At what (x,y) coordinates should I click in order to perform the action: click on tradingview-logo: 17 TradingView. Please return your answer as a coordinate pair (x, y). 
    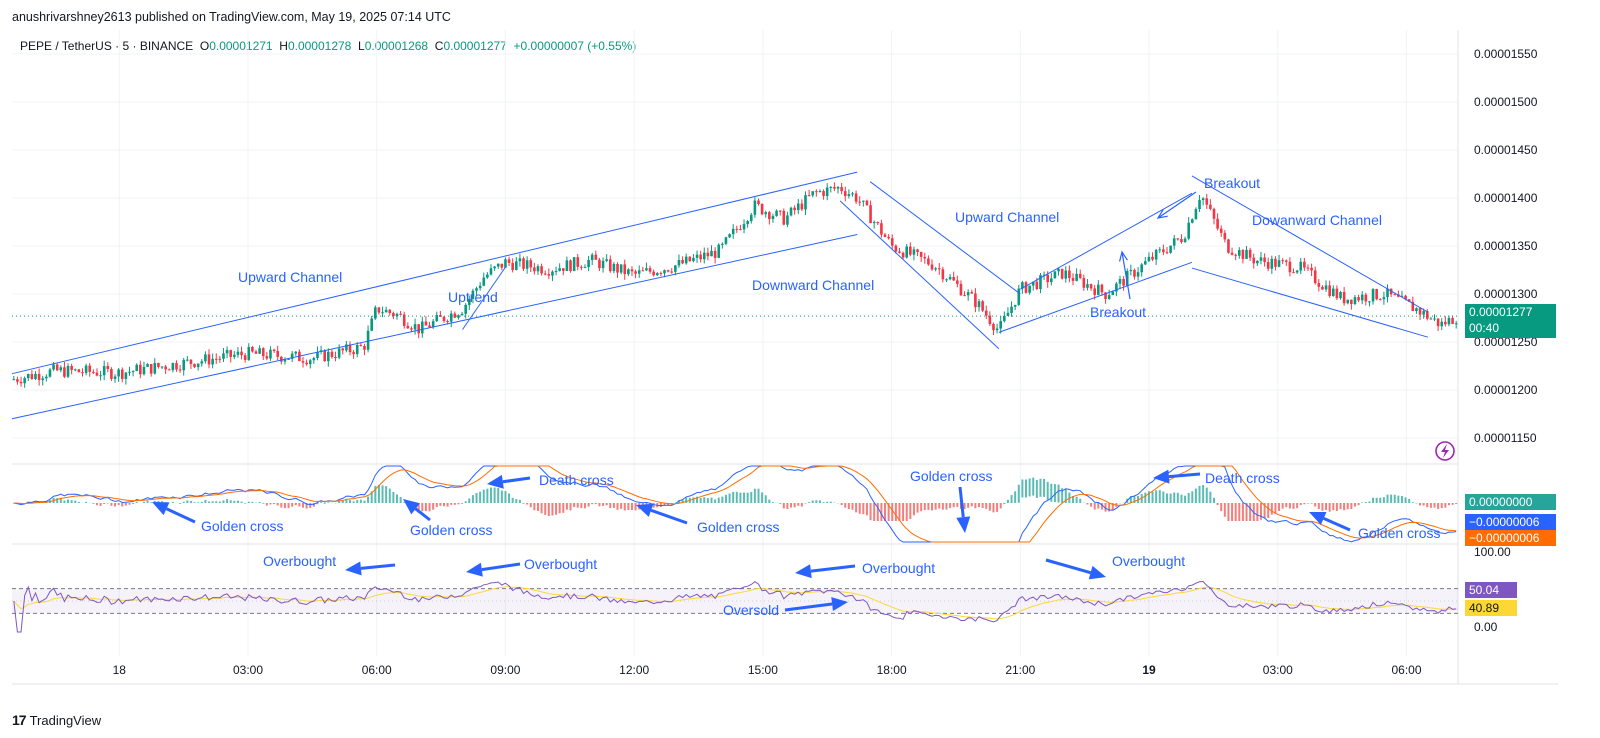
    Looking at the image, I should click on (56, 720).